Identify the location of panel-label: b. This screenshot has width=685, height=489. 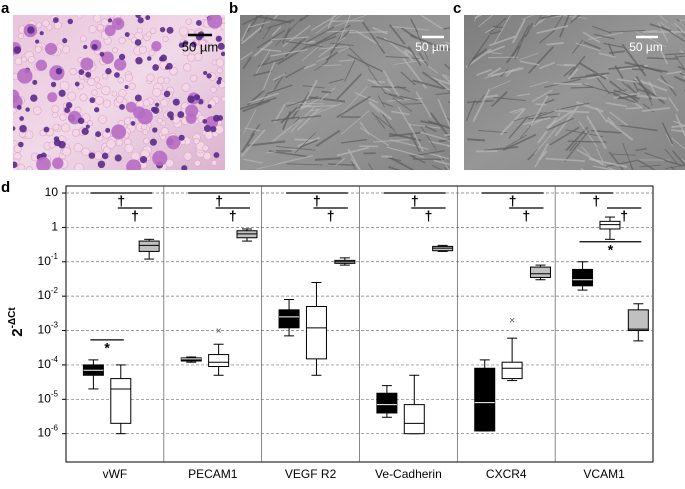
(233, 8).